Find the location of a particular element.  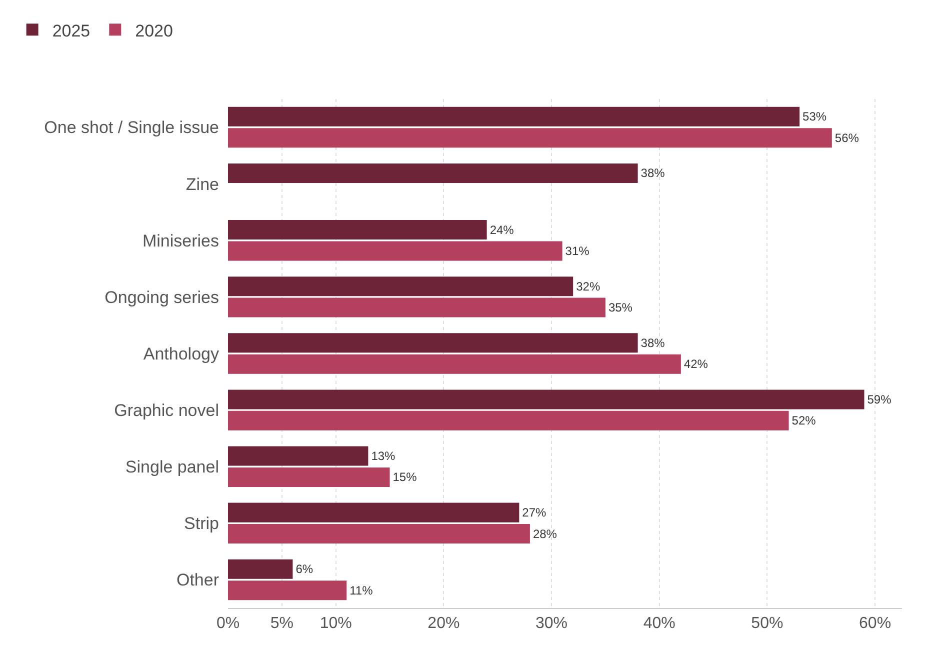

x-tick-label: 50% is located at coordinates (767, 623).